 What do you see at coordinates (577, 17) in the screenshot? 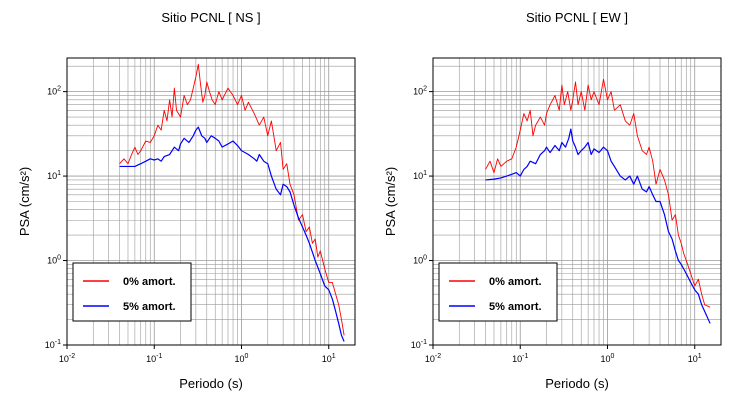
I see `chart-title: Sitio PCNL [ EW ]` at bounding box center [577, 17].